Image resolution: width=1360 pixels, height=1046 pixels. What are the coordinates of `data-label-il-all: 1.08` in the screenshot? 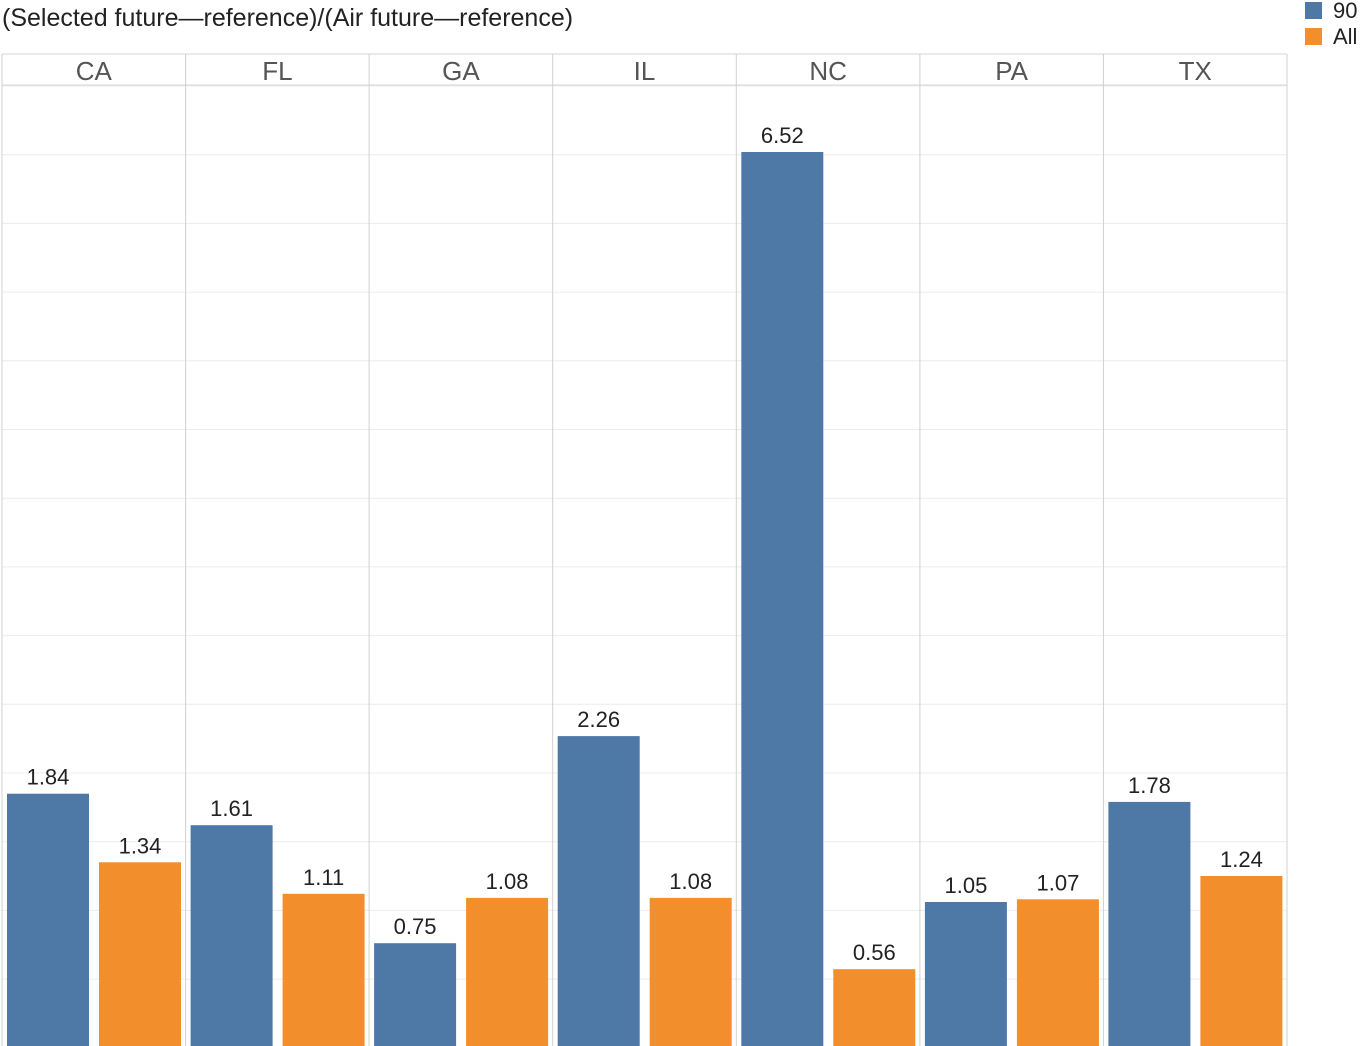 It's located at (690, 881).